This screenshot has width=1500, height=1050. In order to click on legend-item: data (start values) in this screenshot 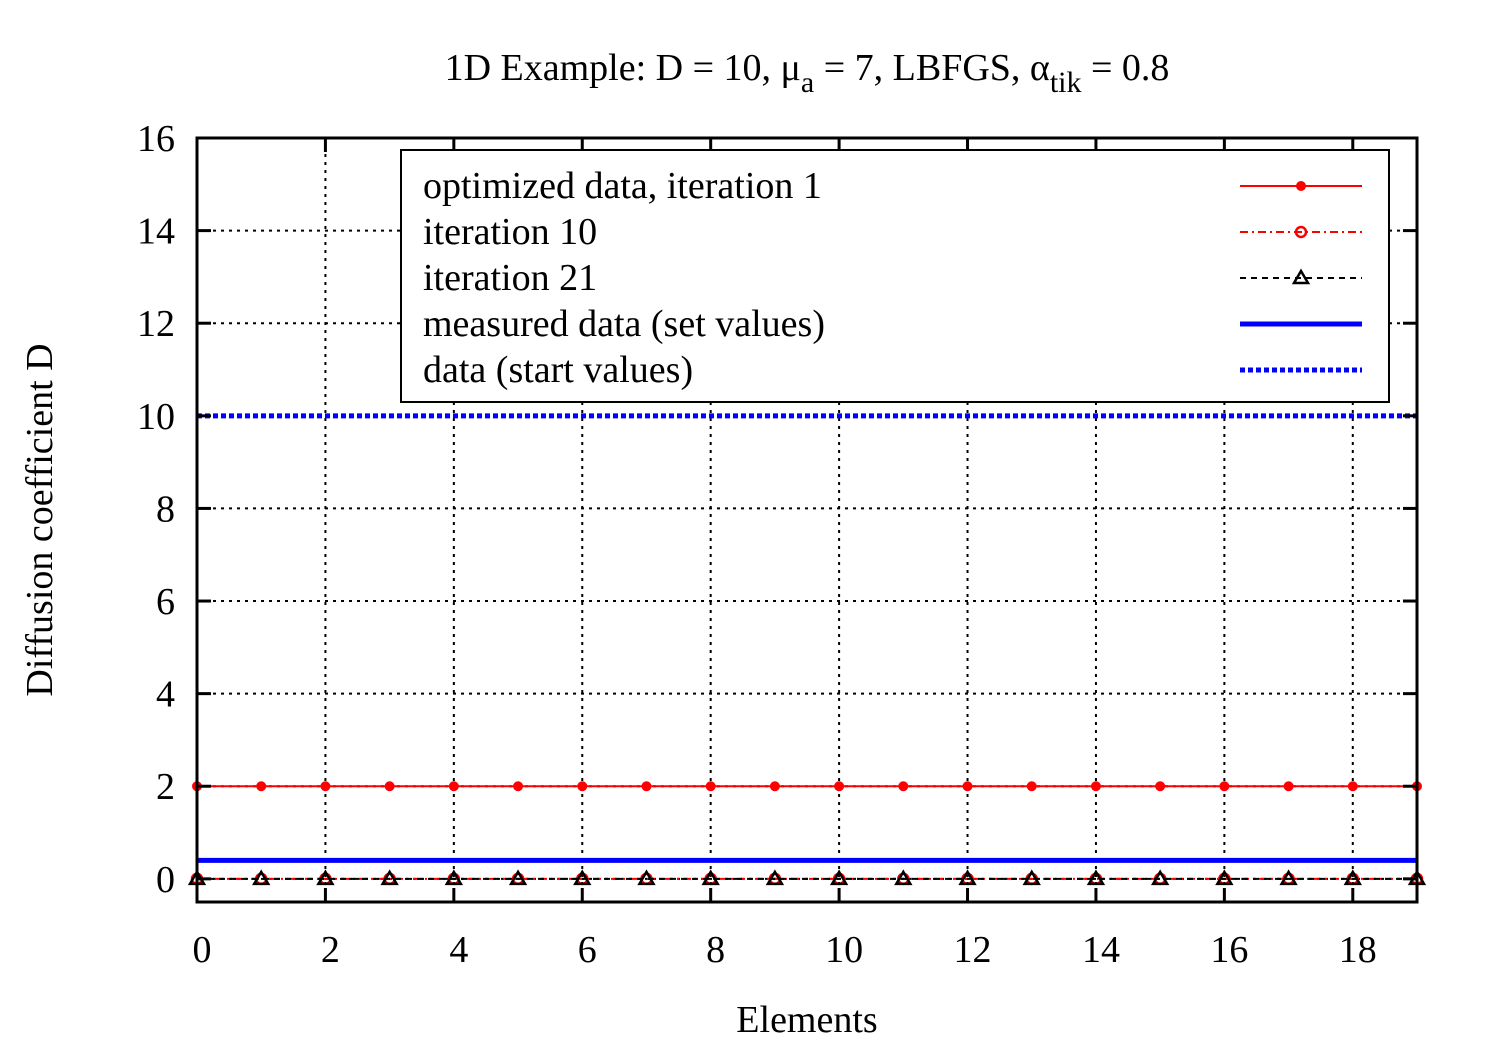, I will do `click(892, 370)`.